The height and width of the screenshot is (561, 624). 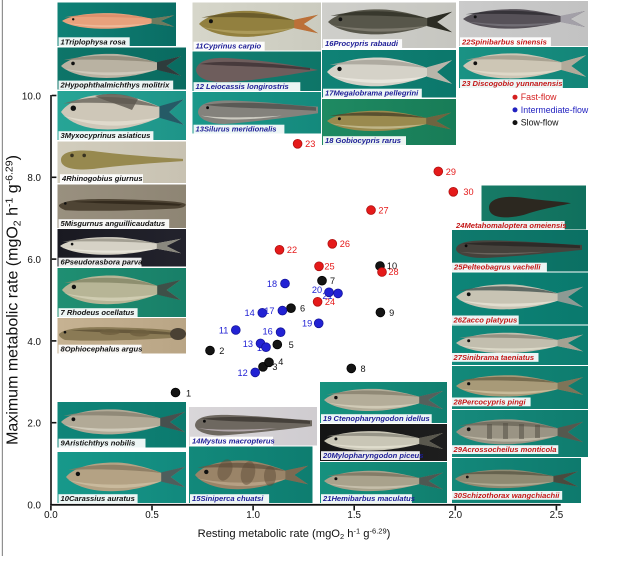 I want to click on svg-text: 16Procypris rabaudi, so click(x=362, y=43).